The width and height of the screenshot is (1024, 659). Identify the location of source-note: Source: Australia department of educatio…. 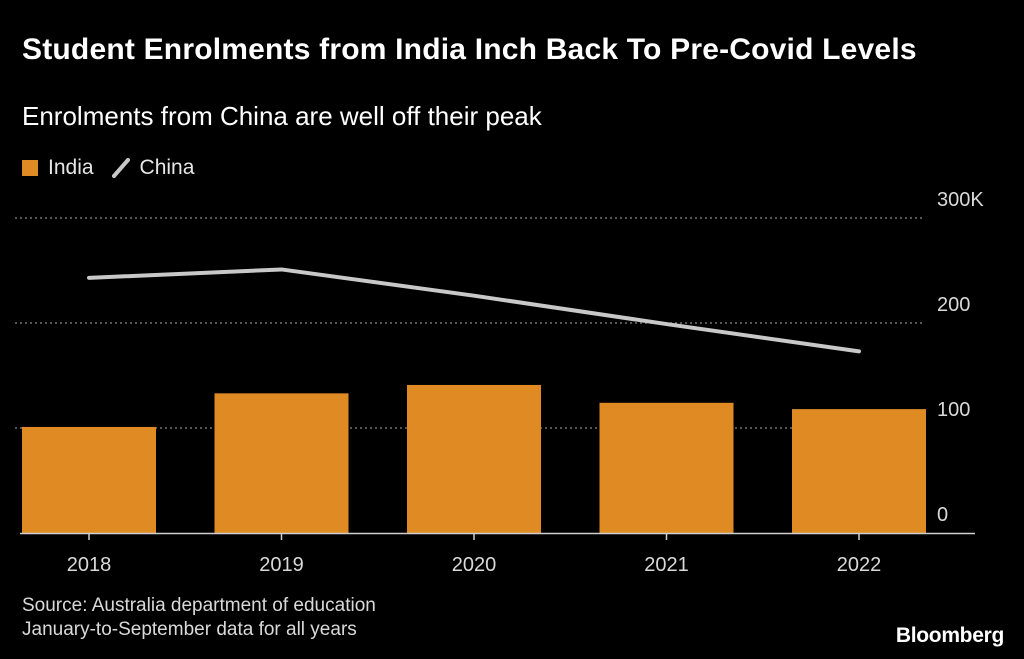
(199, 605).